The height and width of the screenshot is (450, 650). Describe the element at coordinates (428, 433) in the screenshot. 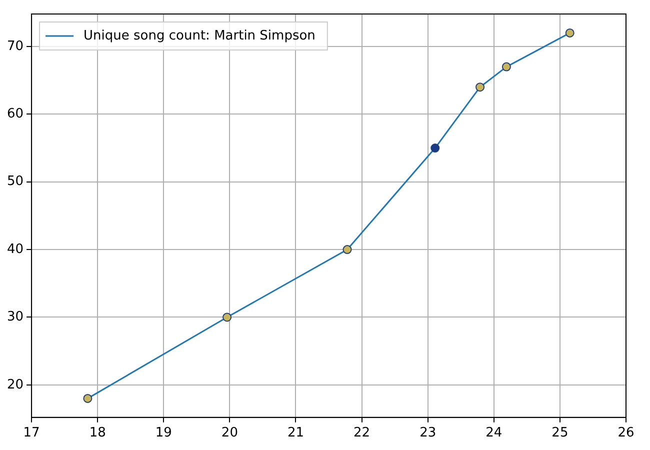

I see `x-tick-label: 23` at that location.